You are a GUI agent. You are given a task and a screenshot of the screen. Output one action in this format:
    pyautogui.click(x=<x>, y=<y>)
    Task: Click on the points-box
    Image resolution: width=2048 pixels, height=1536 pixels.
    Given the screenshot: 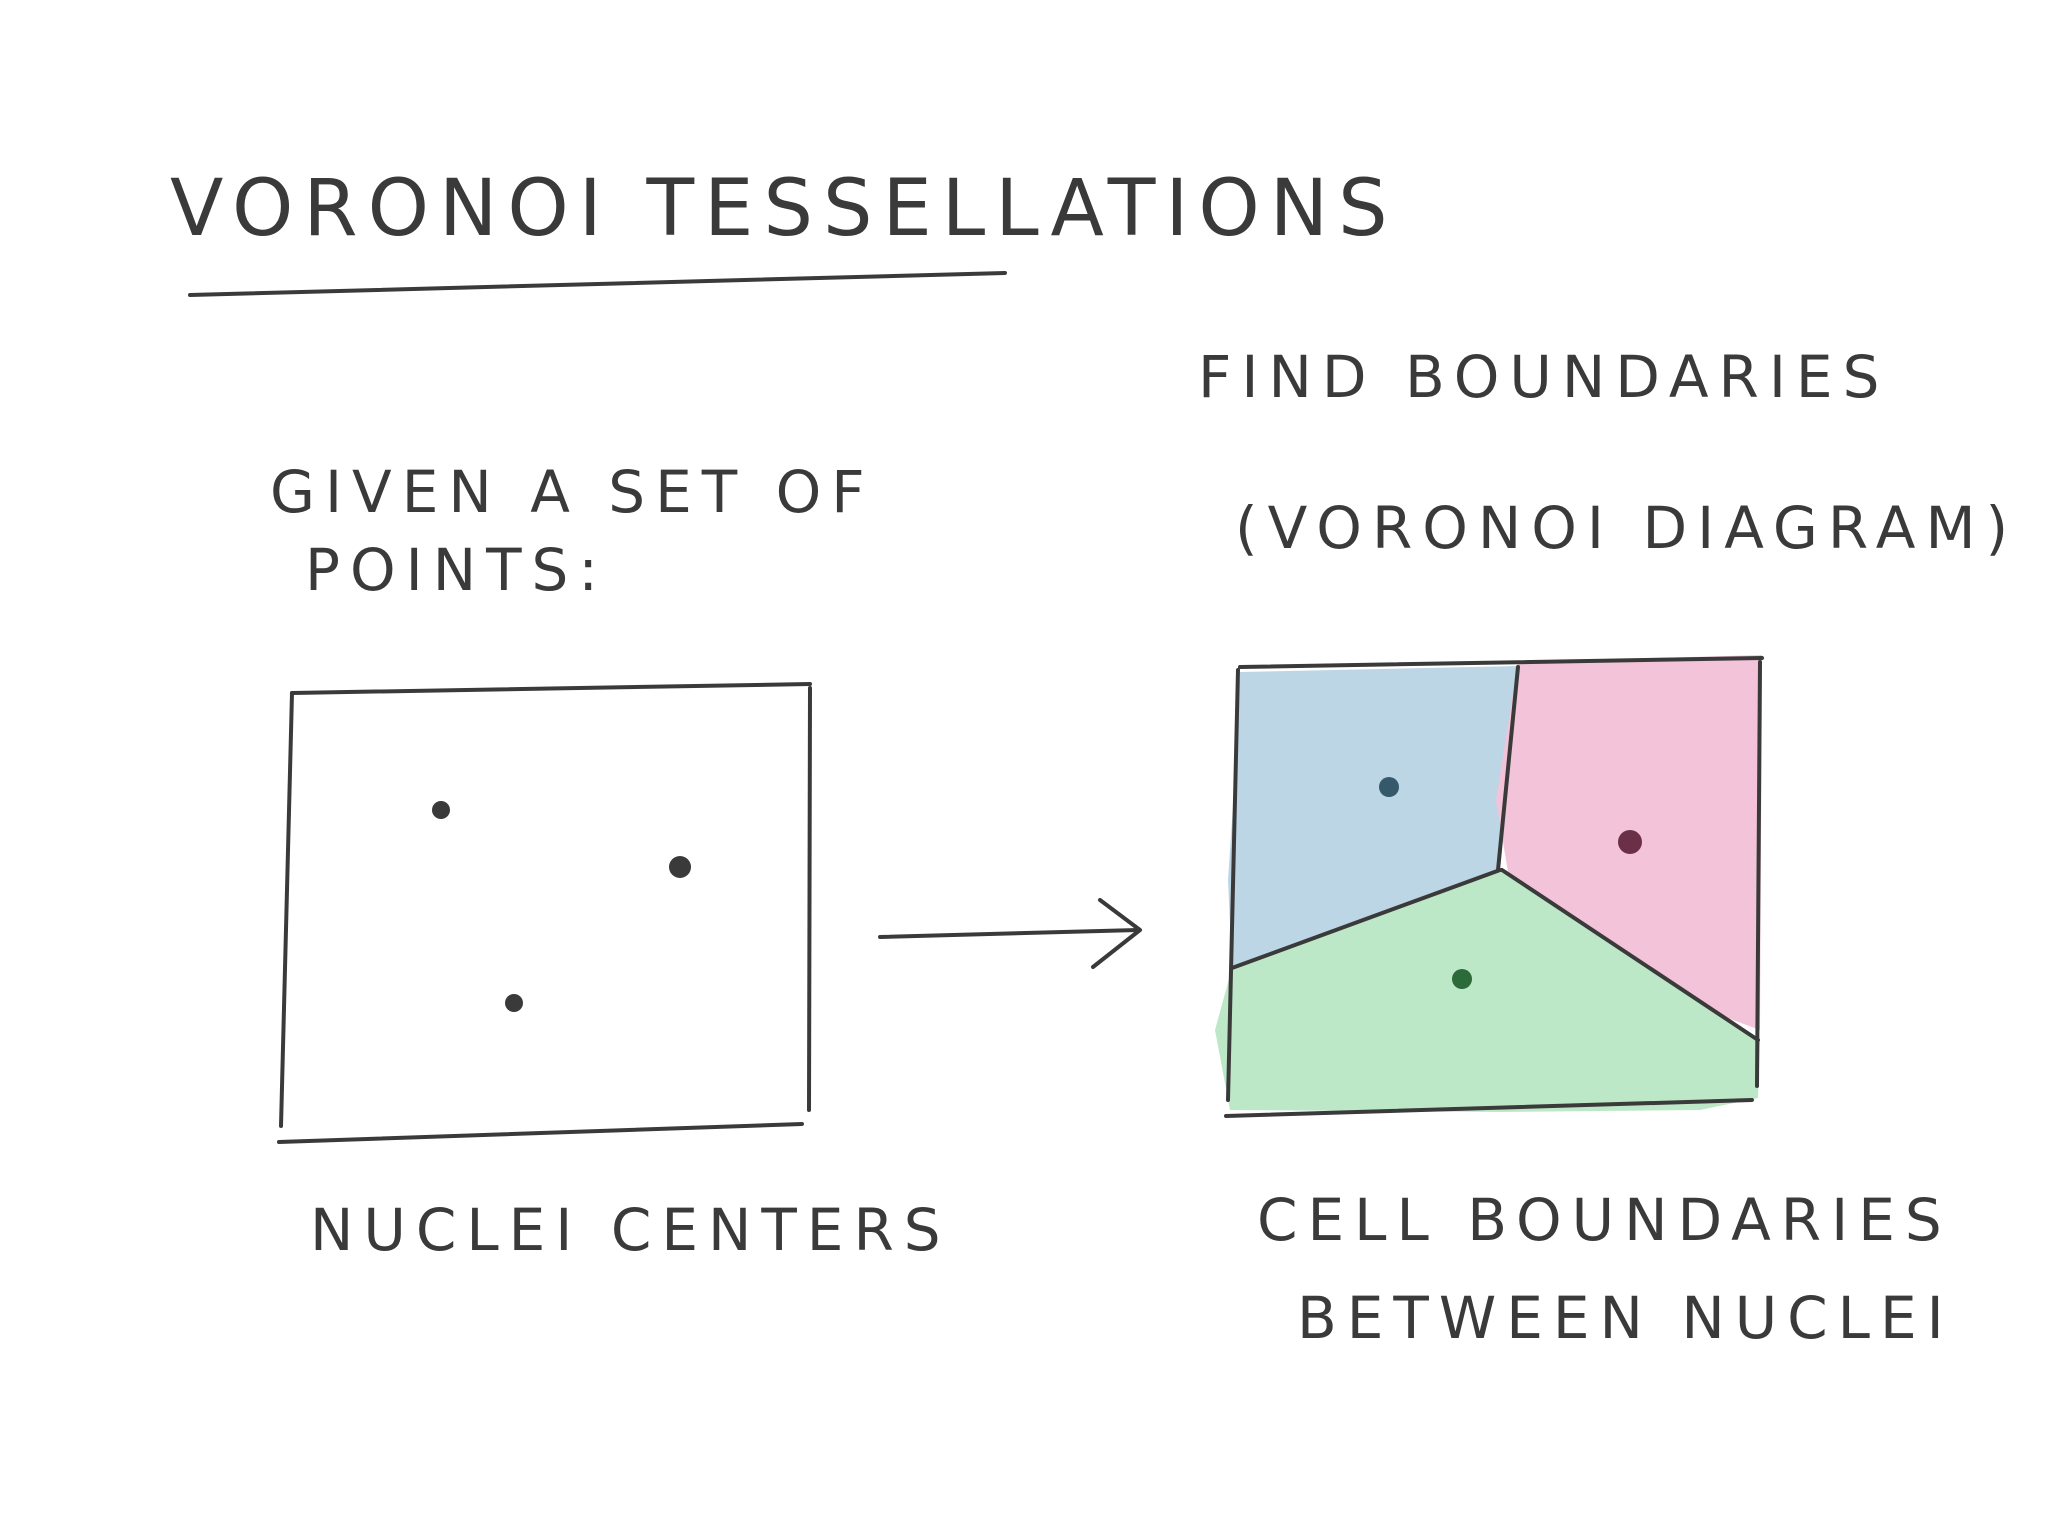 What is the action you would take?
    pyautogui.click(x=544, y=913)
    